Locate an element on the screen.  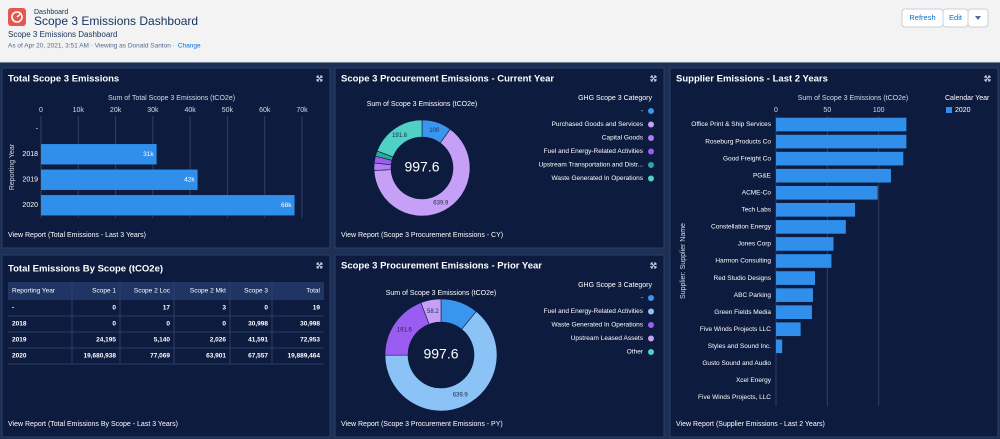
table-cell: 24,195 is located at coordinates (106, 340).